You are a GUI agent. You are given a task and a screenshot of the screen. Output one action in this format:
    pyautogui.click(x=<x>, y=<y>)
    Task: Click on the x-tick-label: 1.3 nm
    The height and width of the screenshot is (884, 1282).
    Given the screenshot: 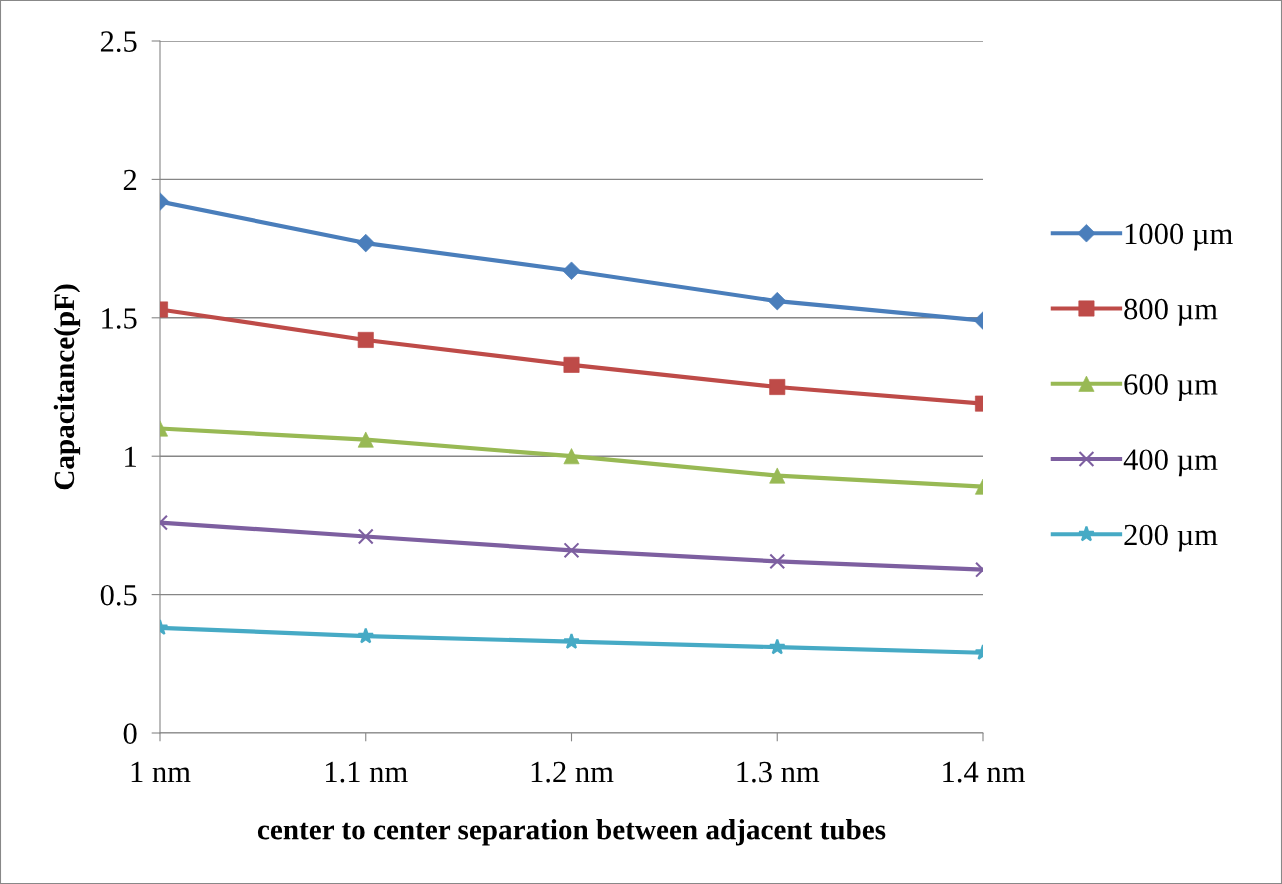 What is the action you would take?
    pyautogui.click(x=778, y=772)
    